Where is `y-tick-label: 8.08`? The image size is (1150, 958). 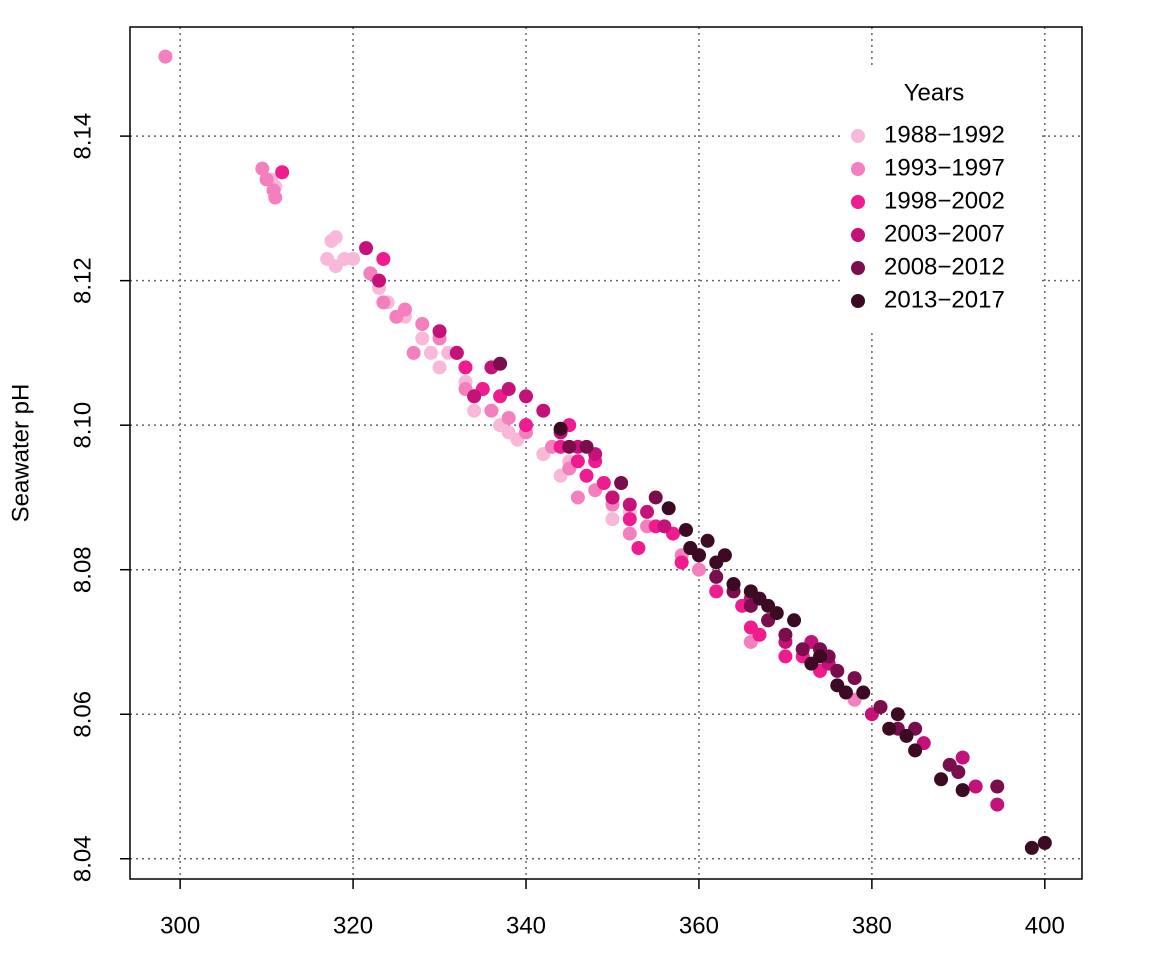
y-tick-label: 8.08 is located at coordinates (82, 569).